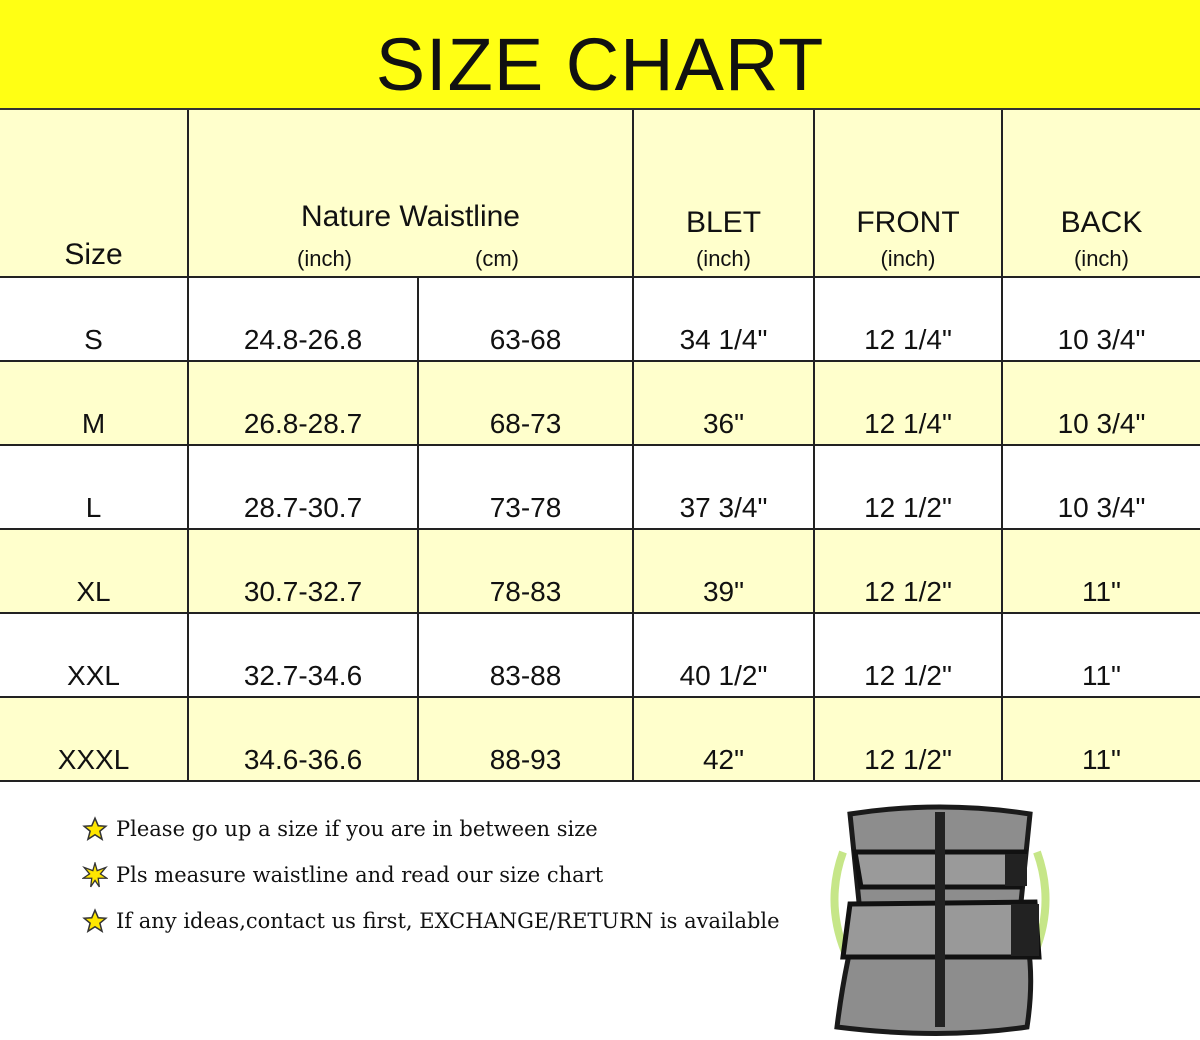 This screenshot has height=1040, width=1200. What do you see at coordinates (723, 655) in the screenshot?
I see `cell-belt: 40 1/2"` at bounding box center [723, 655].